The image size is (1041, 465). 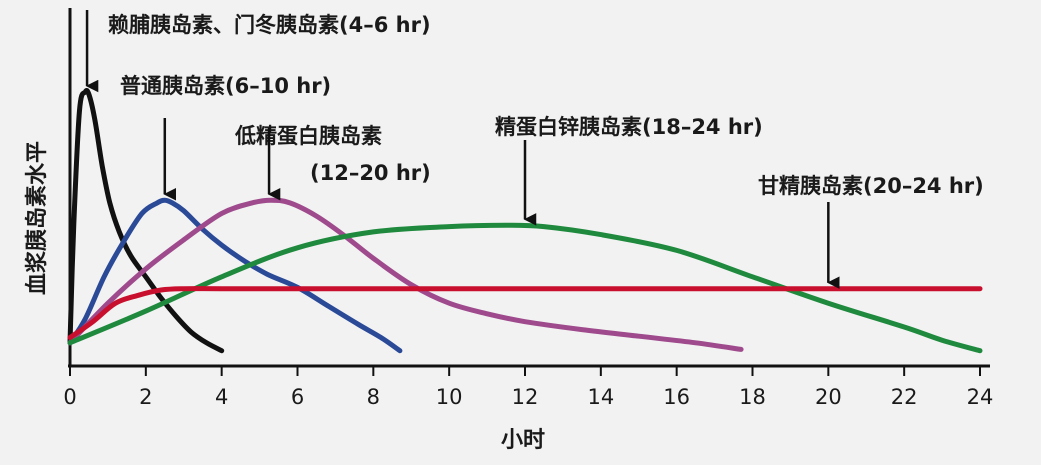 I want to click on x-tick-label-4: 8, so click(x=373, y=397).